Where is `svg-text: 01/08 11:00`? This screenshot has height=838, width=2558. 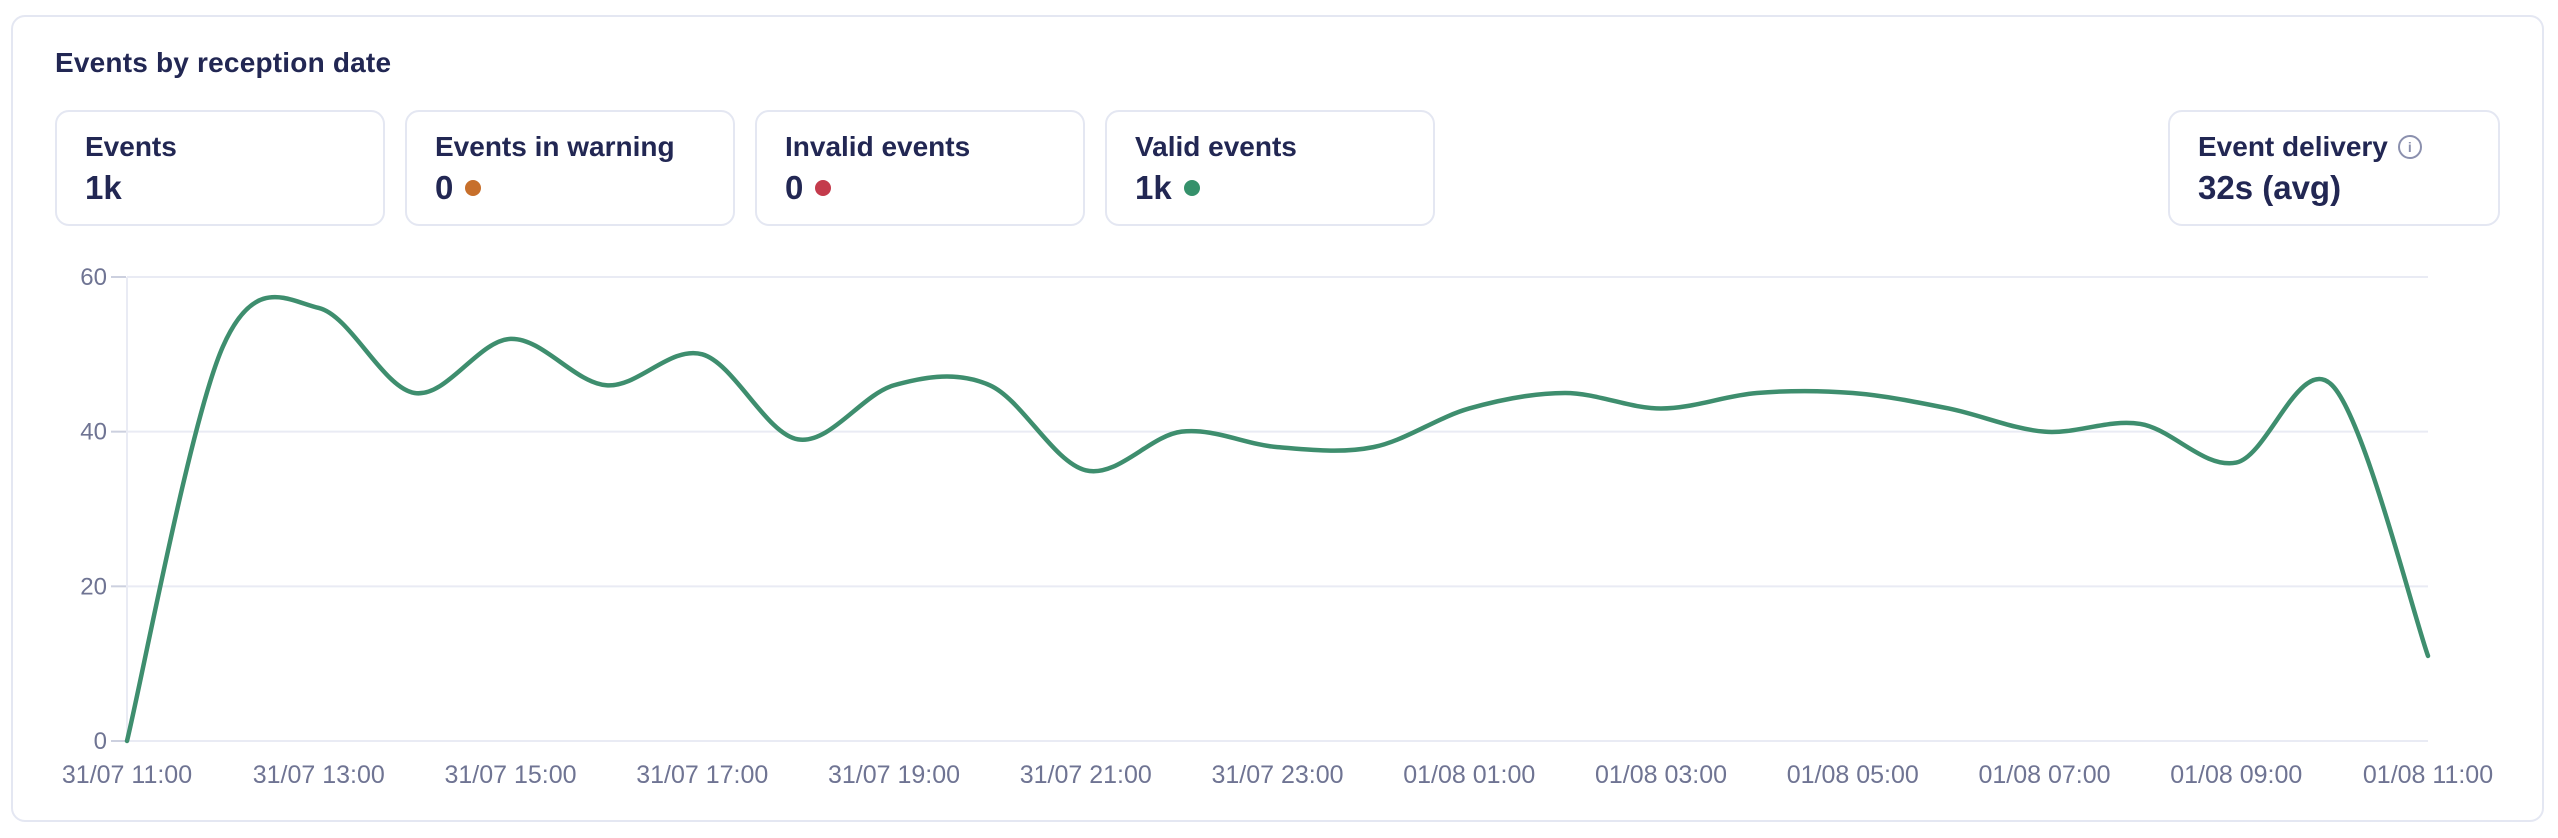
svg-text: 01/08 11:00 is located at coordinates (2428, 775).